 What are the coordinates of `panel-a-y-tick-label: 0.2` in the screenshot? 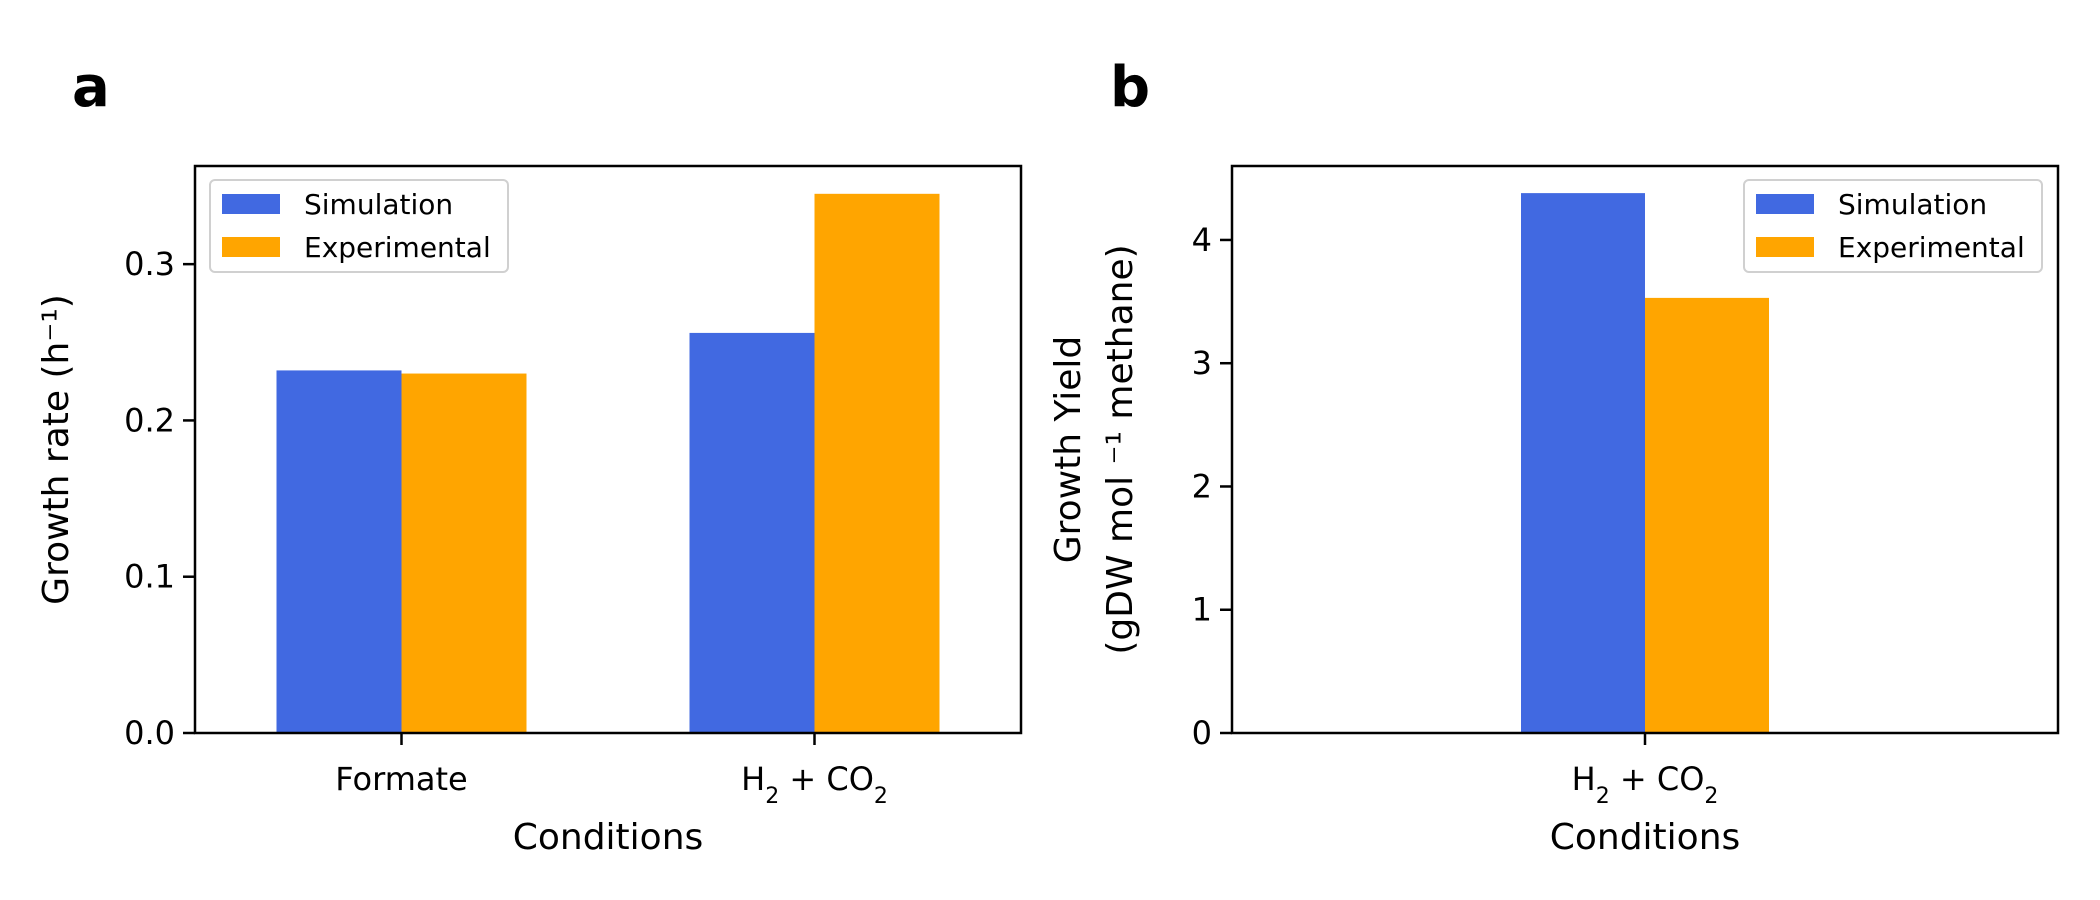 It's located at (149, 420).